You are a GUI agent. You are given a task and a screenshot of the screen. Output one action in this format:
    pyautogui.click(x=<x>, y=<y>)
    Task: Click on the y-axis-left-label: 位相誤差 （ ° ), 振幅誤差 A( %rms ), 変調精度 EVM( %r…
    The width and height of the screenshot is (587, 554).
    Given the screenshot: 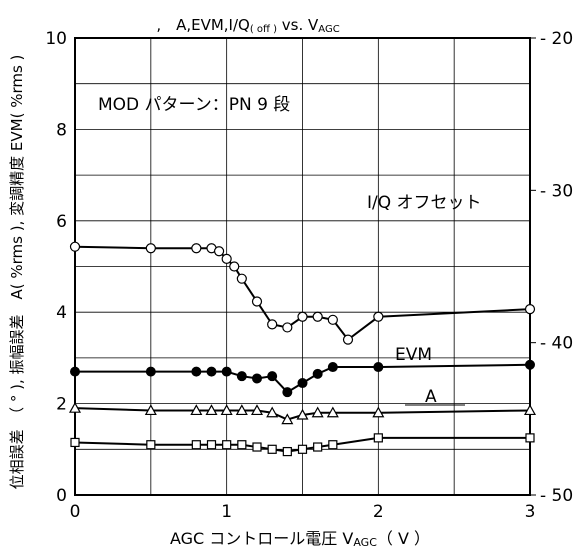 What is the action you would take?
    pyautogui.click(x=17, y=272)
    